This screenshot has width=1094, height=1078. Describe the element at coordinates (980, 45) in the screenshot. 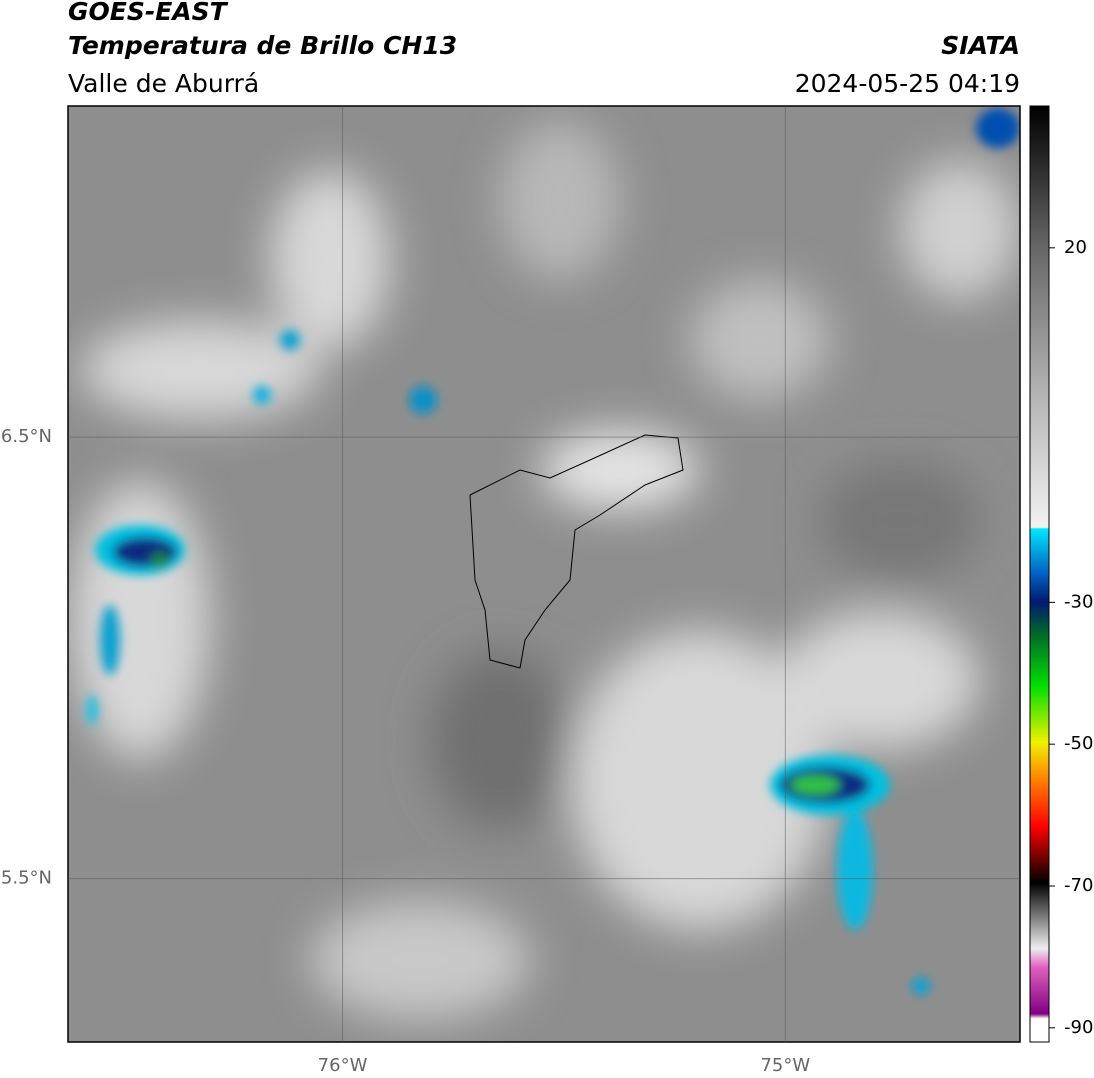

I see `source: SIATA` at that location.